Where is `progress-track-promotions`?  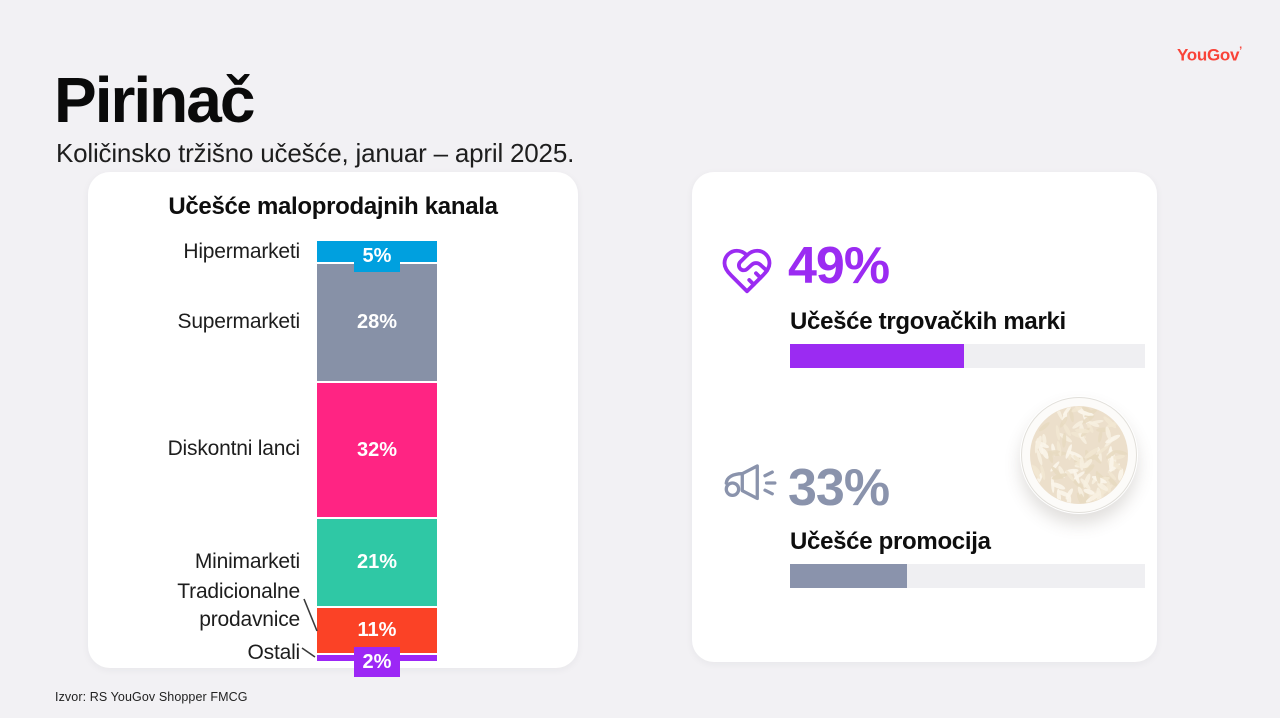 progress-track-promotions is located at coordinates (967, 576).